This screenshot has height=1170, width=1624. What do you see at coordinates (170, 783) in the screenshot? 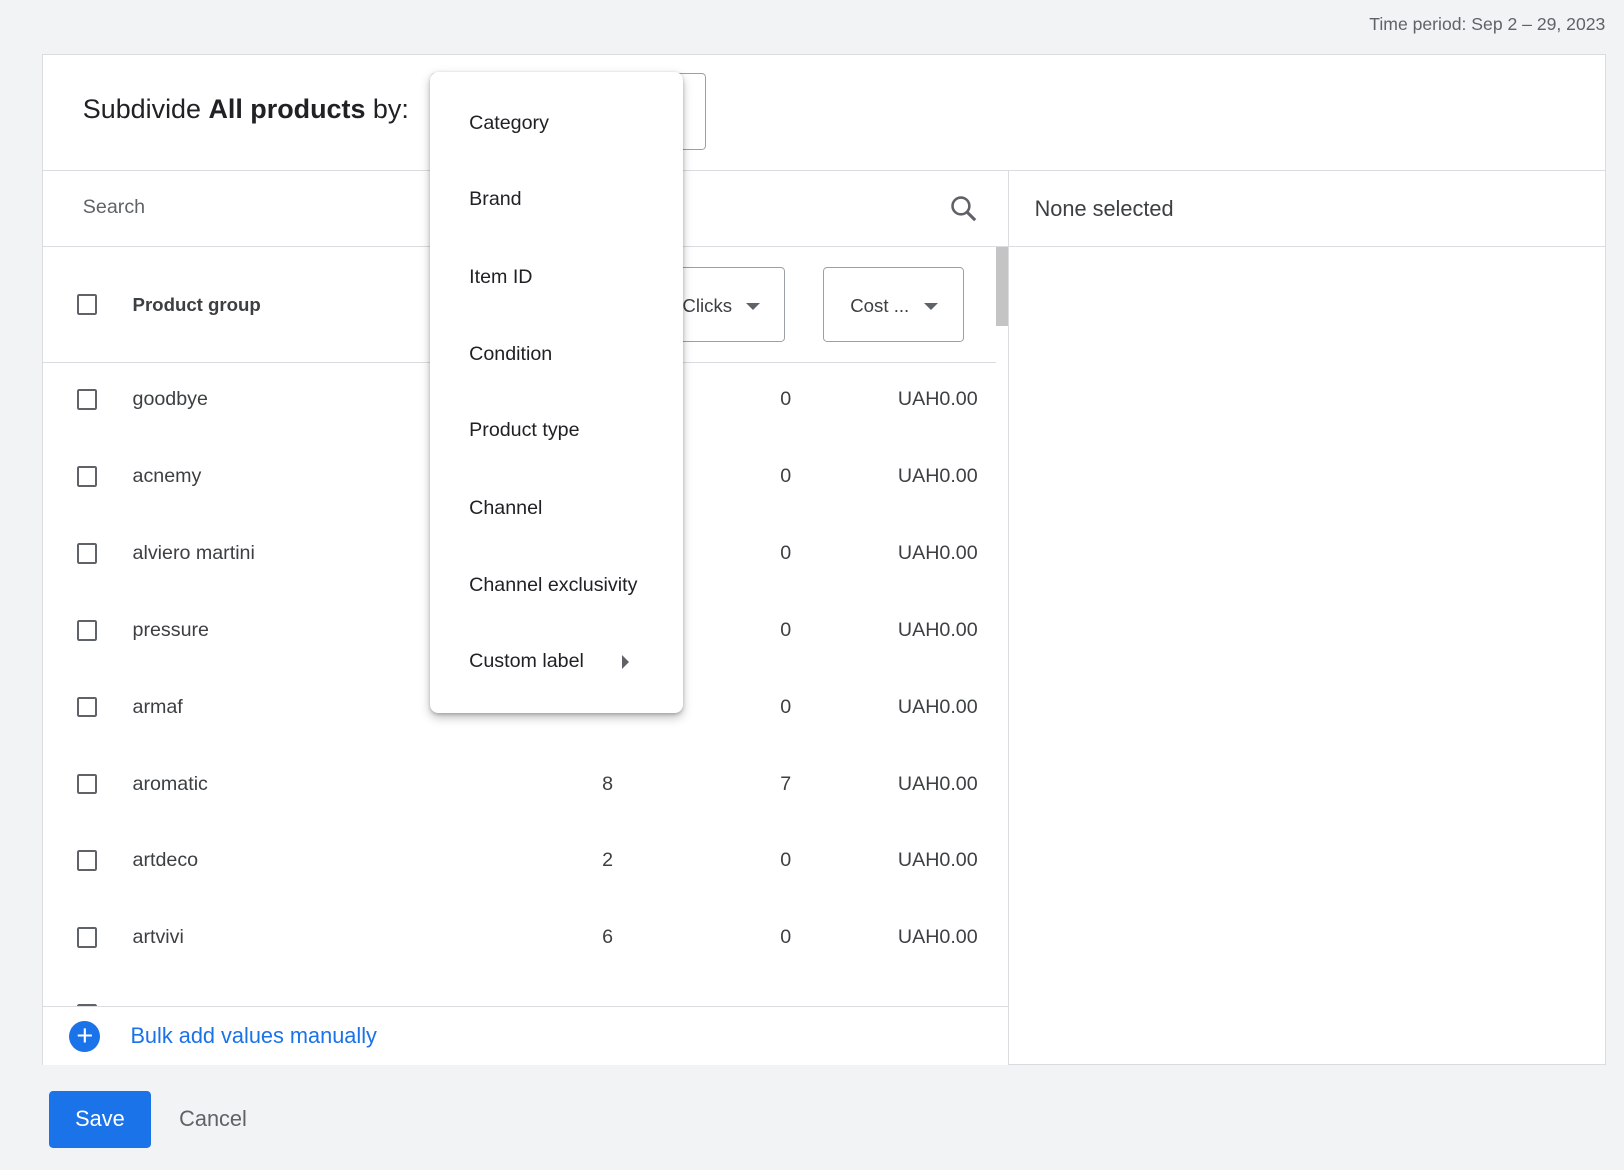
I see `product-group-name: aromatic` at bounding box center [170, 783].